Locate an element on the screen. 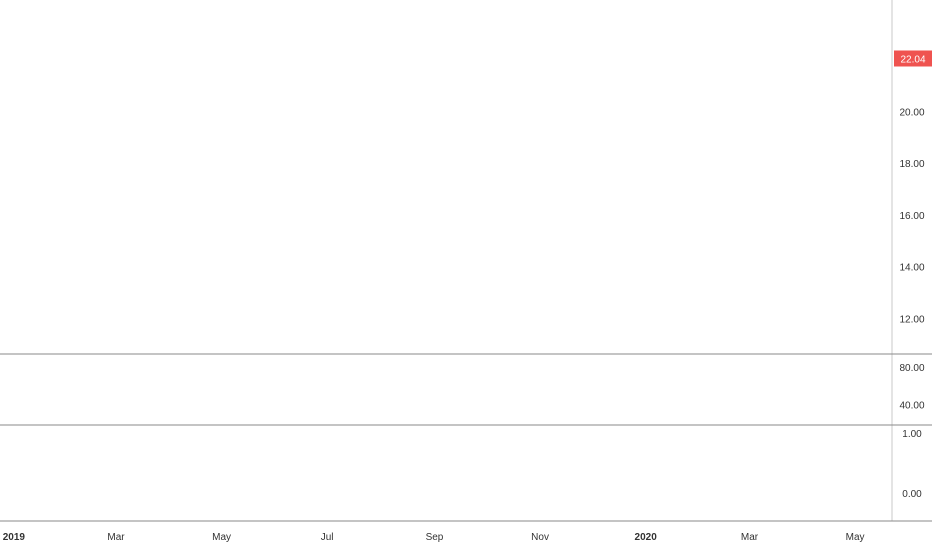  time-tick-label: Nov is located at coordinates (540, 537).